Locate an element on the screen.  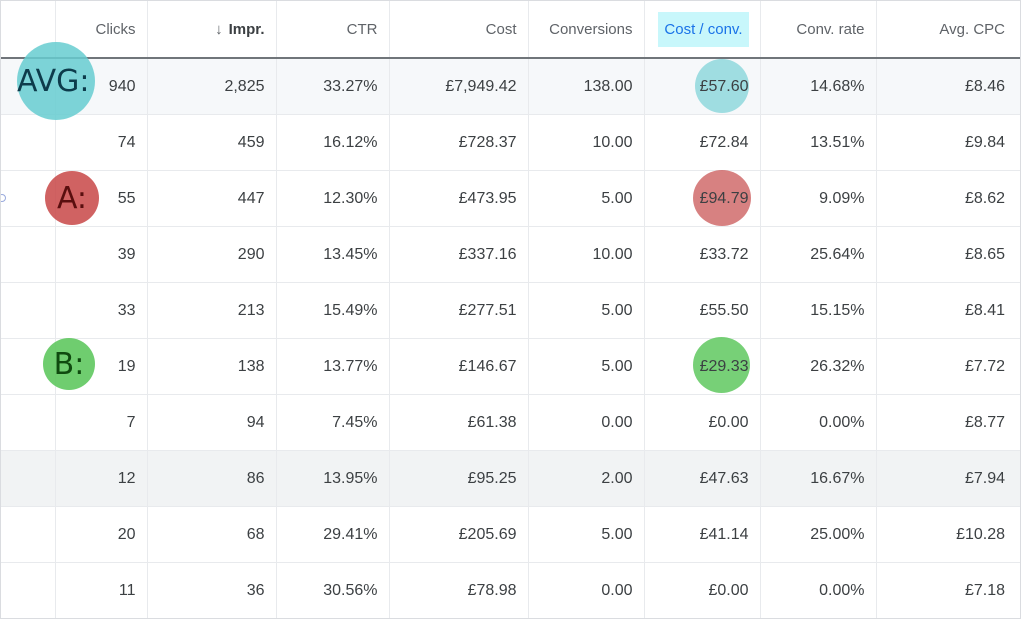
annotation-b: B: is located at coordinates (69, 364).